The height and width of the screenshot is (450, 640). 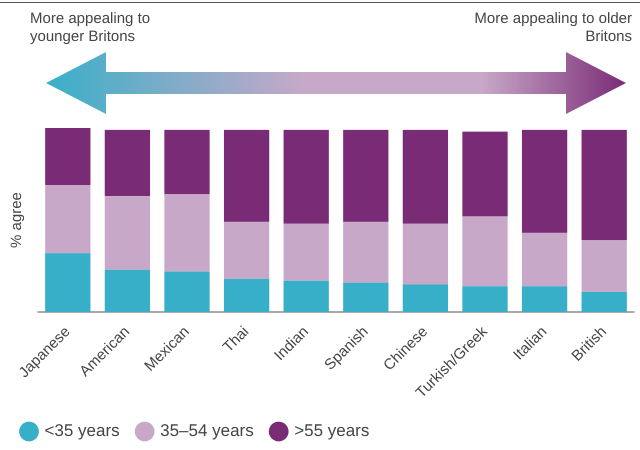 What do you see at coordinates (332, 430) in the screenshot?
I see `legend-label: >55 years` at bounding box center [332, 430].